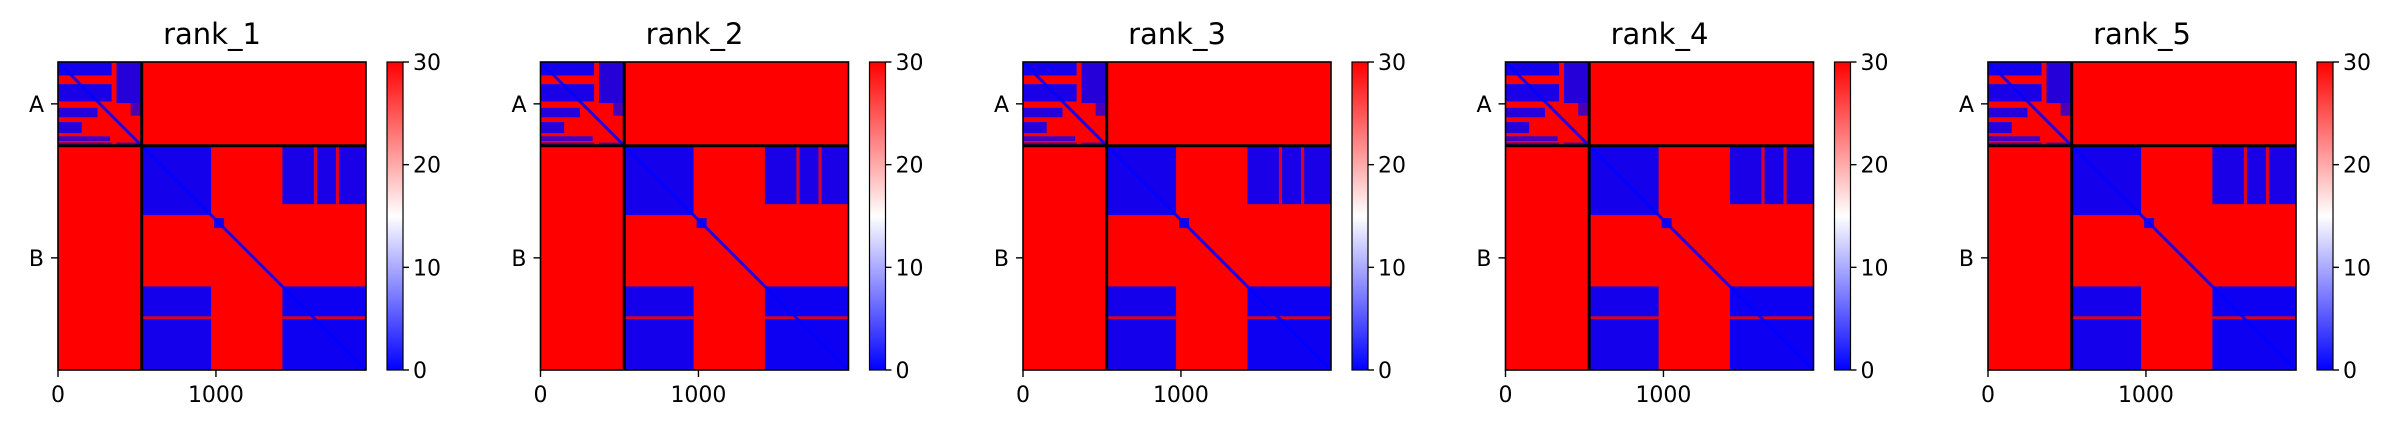 This screenshot has height=438, width=2401. What do you see at coordinates (212, 34) in the screenshot?
I see `chart-title: rank_1` at bounding box center [212, 34].